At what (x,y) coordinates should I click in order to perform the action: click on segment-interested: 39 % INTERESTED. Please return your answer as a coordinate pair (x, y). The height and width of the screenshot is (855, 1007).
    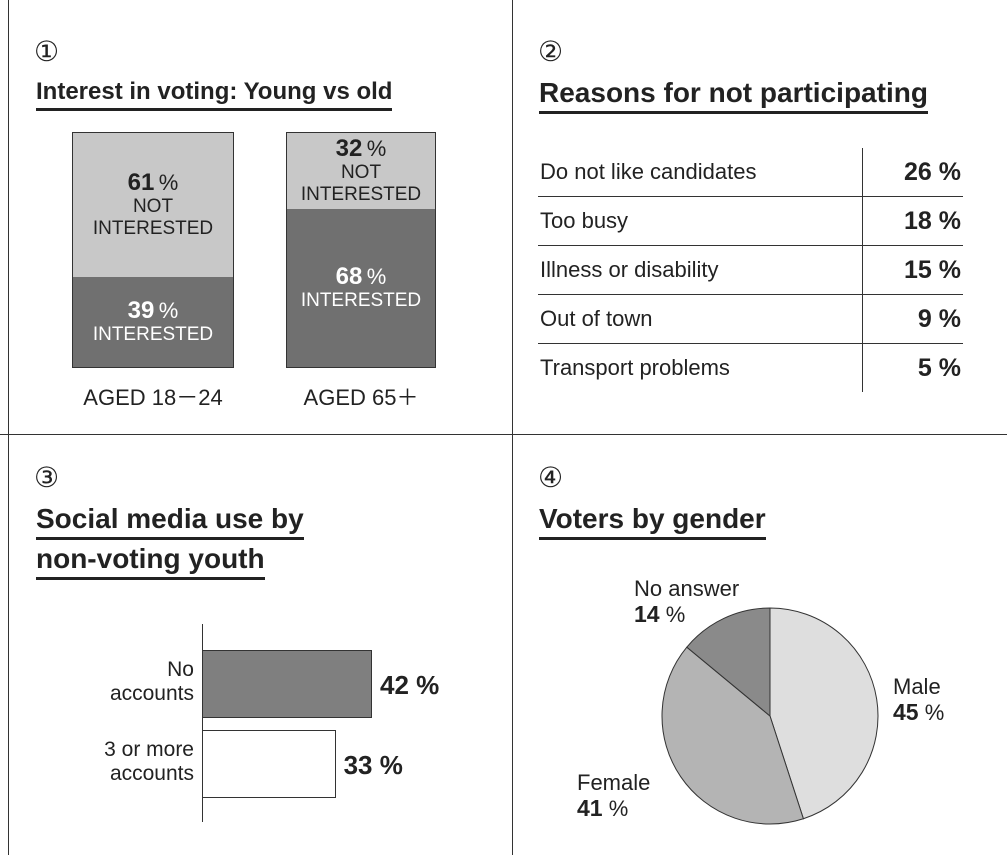
    Looking at the image, I should click on (153, 321).